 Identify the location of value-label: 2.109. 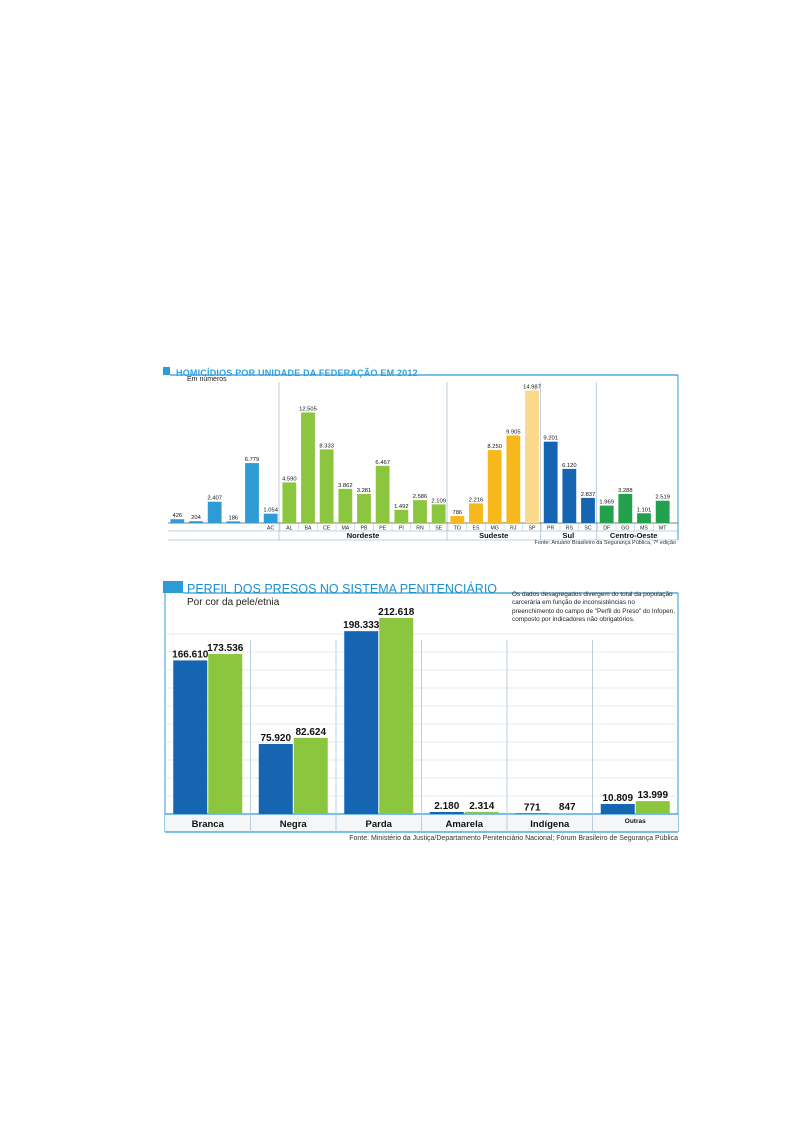
(438, 501).